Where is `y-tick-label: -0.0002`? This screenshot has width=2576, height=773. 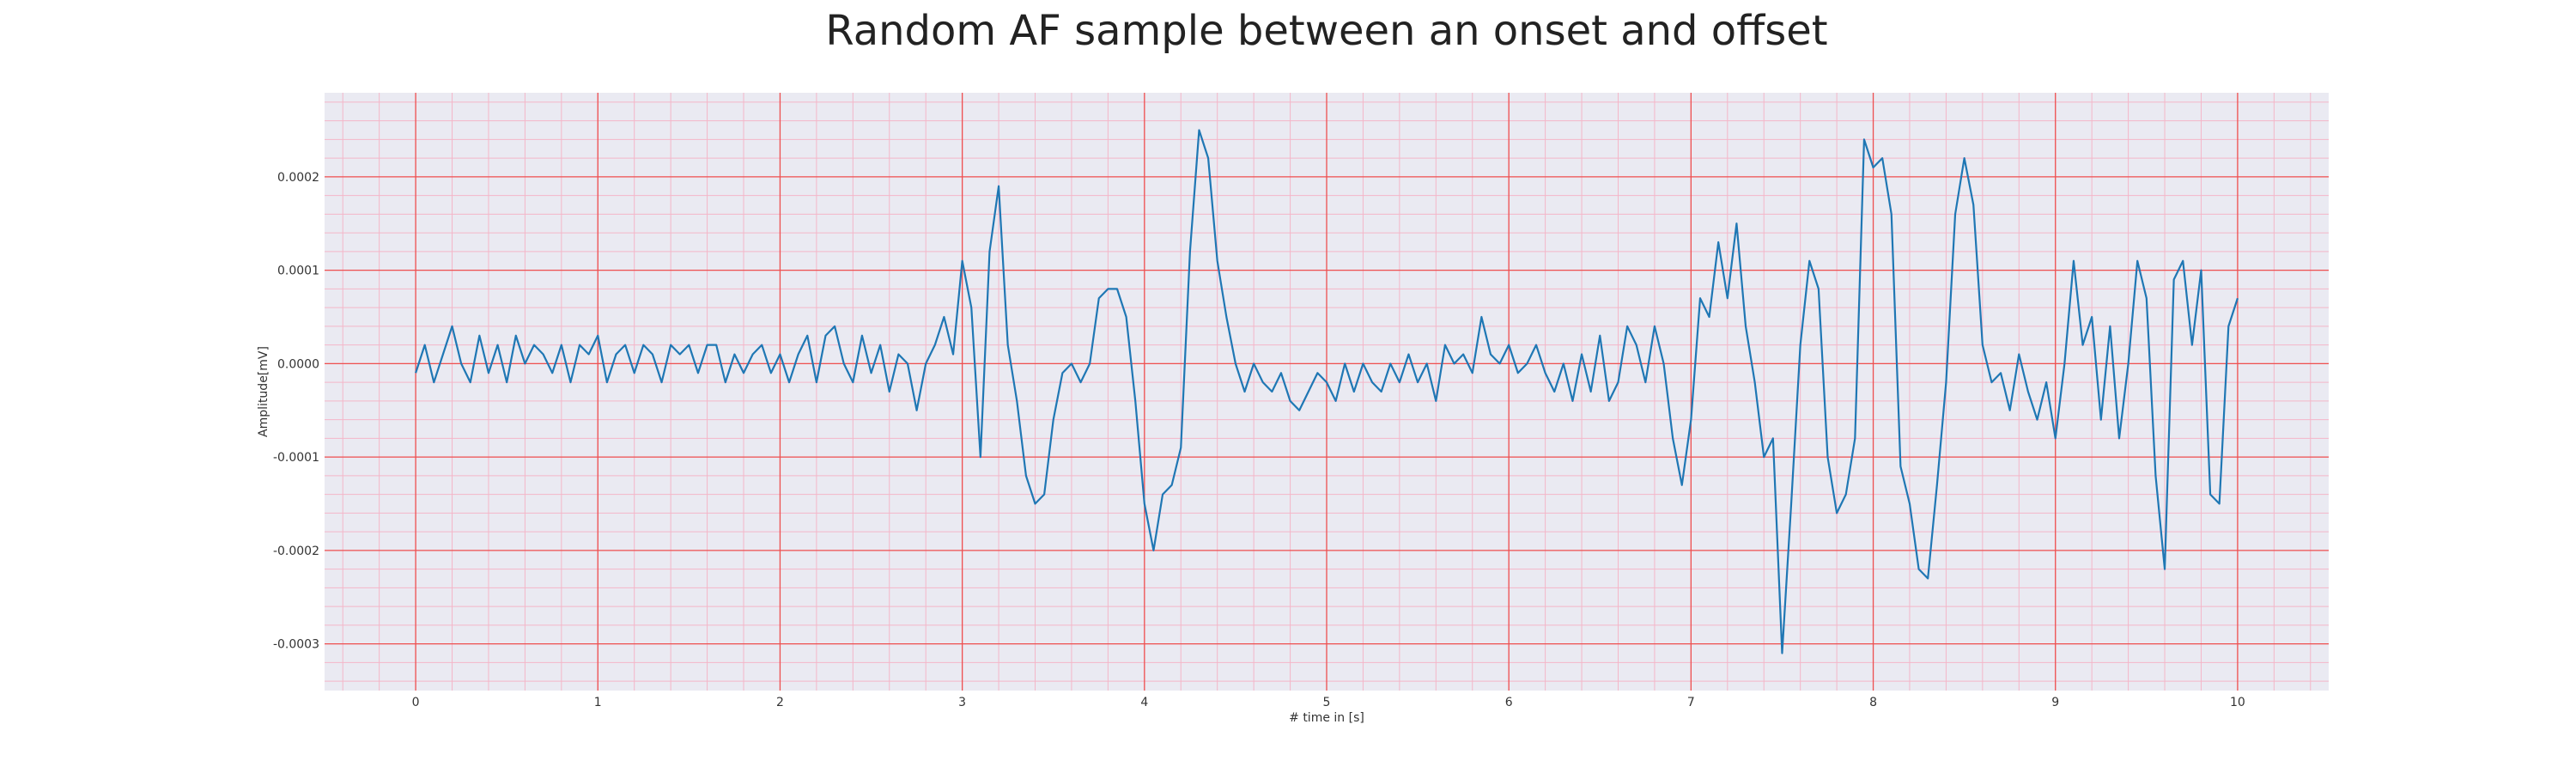 y-tick-label: -0.0002 is located at coordinates (296, 551).